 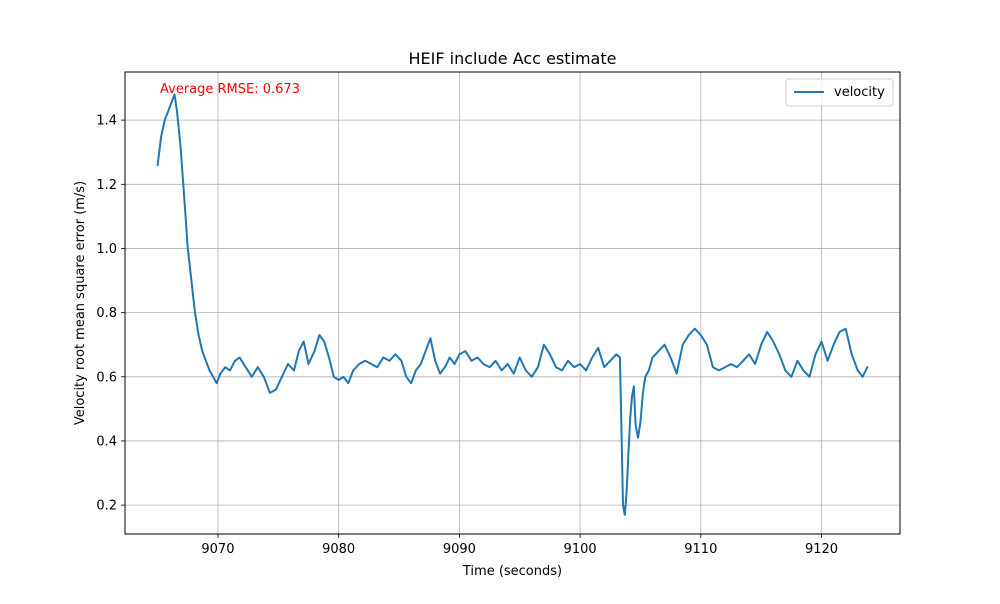 What do you see at coordinates (106, 185) in the screenshot?
I see `y-tick-label: 1.2` at bounding box center [106, 185].